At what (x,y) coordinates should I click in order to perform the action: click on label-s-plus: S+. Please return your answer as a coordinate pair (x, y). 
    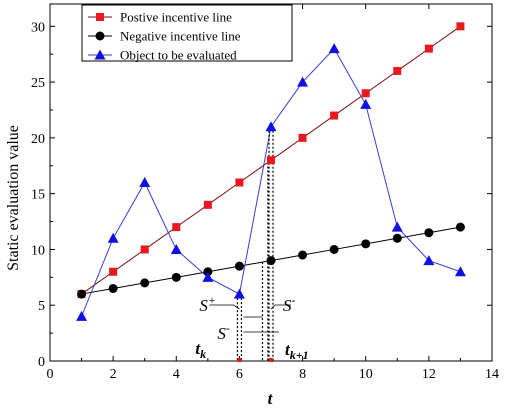
    Looking at the image, I should click on (207, 304).